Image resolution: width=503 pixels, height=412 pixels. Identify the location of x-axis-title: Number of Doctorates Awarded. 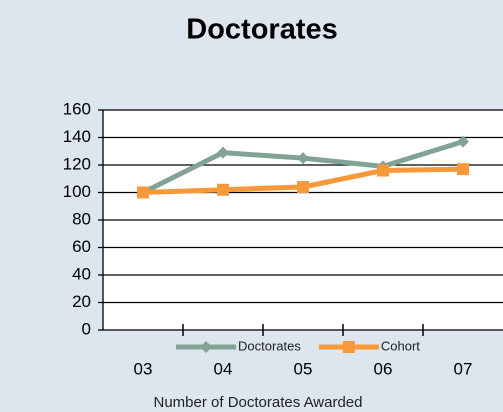
(258, 402).